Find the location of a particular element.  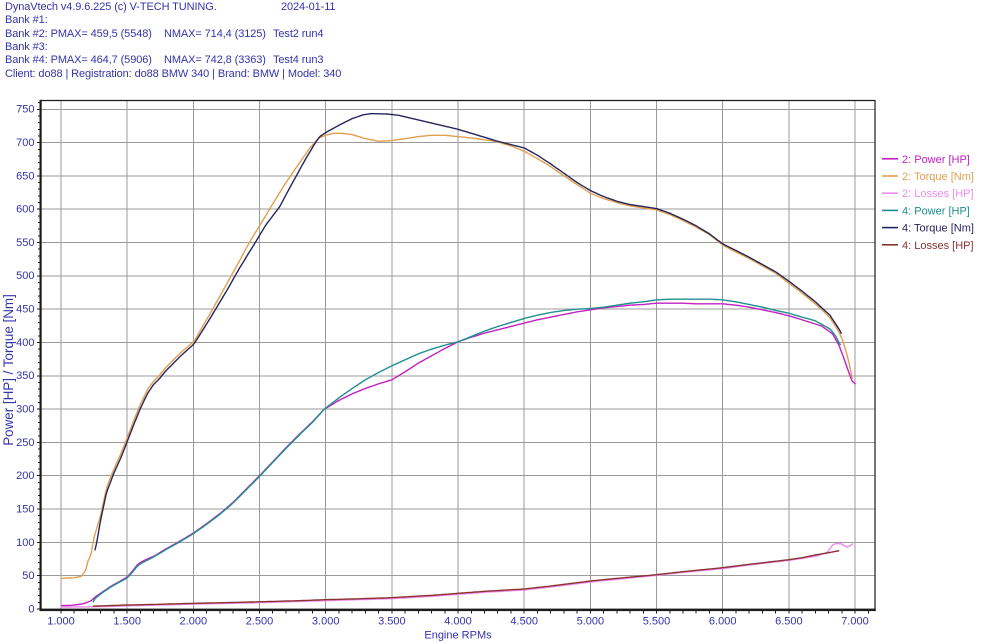

svg-text: 50 is located at coordinates (28, 576).